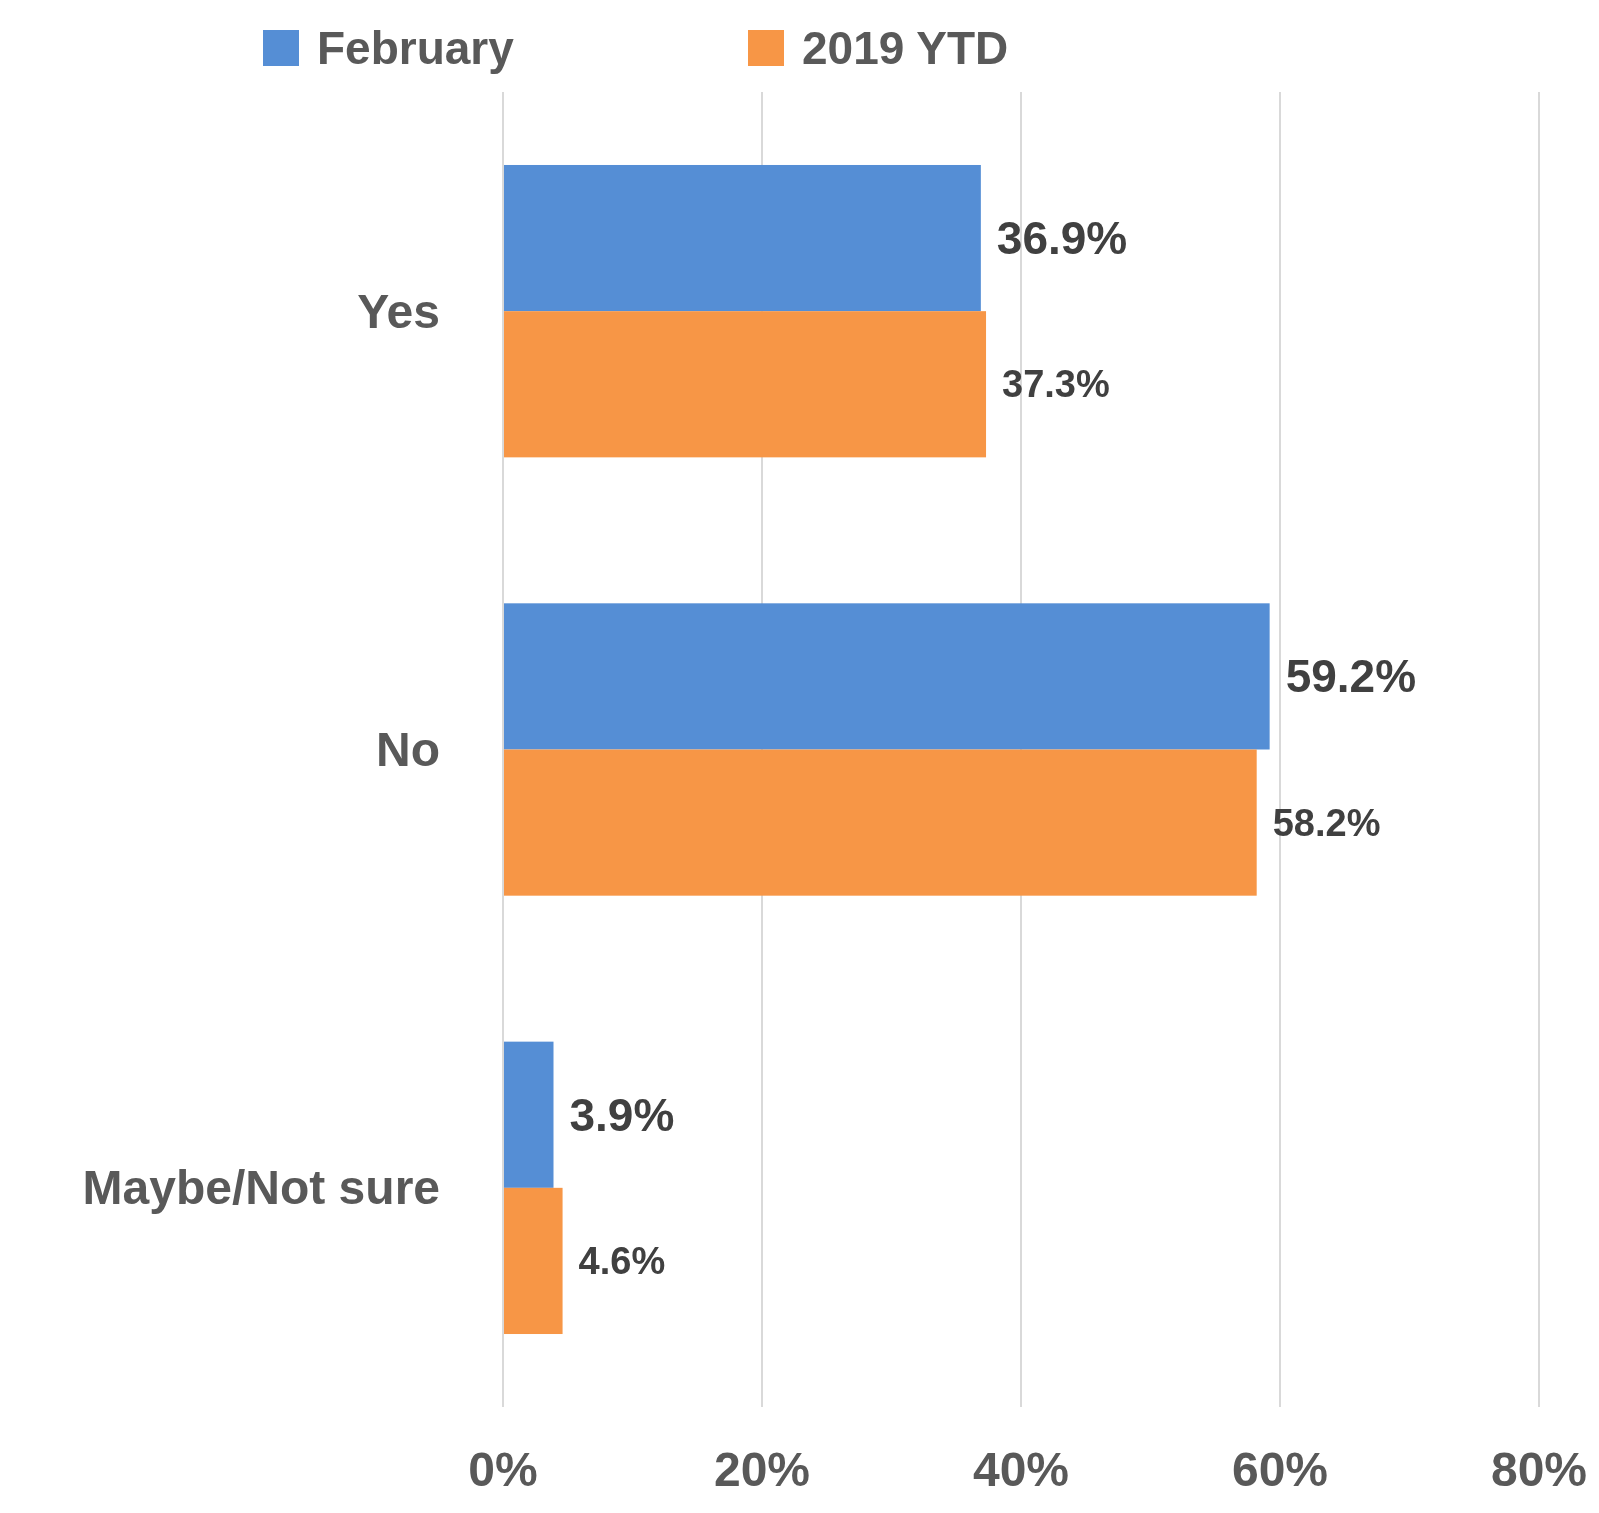 The height and width of the screenshot is (1513, 1599). Describe the element at coordinates (1539, 1469) in the screenshot. I see `x-tick-label: 80%` at that location.